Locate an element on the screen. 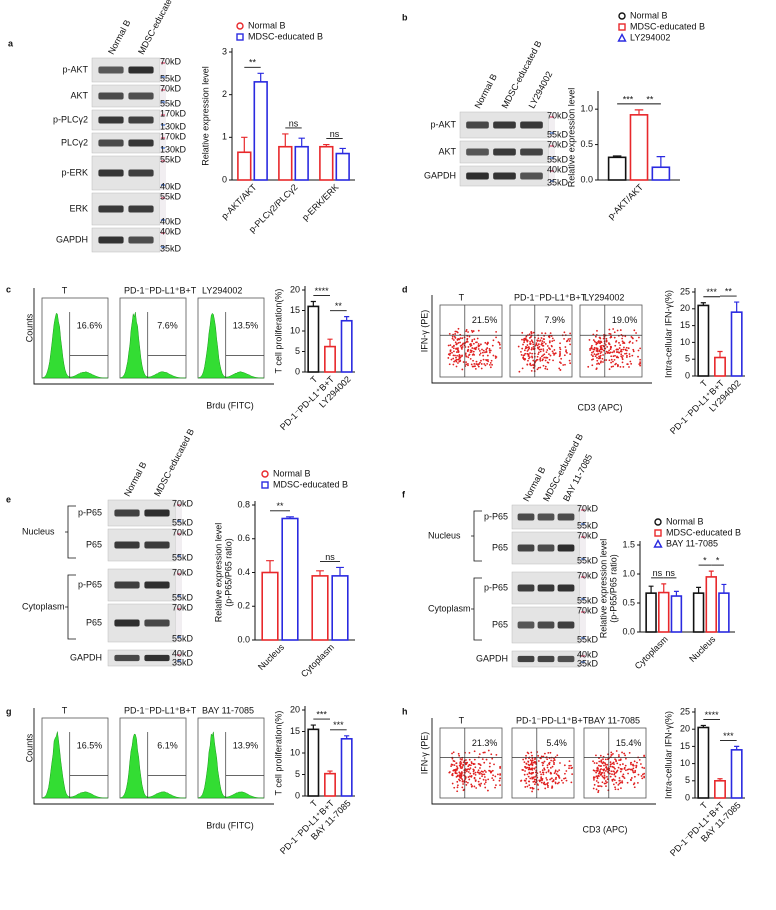  y-tick-label: 0 is located at coordinates (297, 795).